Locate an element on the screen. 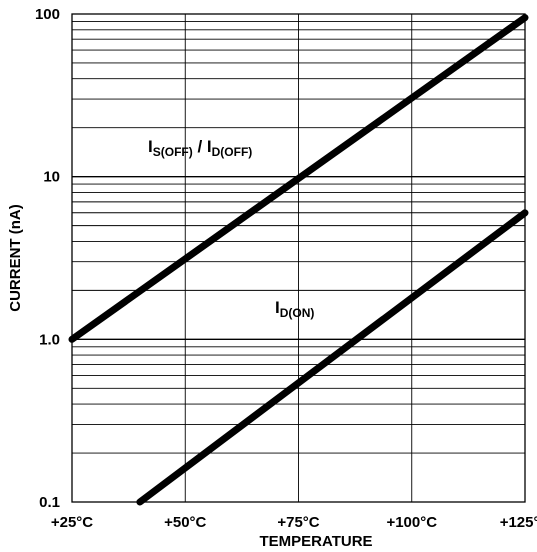 The image size is (537, 552). x-tick-labels: +25°C +50°C +75°C +100°C +125°C is located at coordinates (294, 522).